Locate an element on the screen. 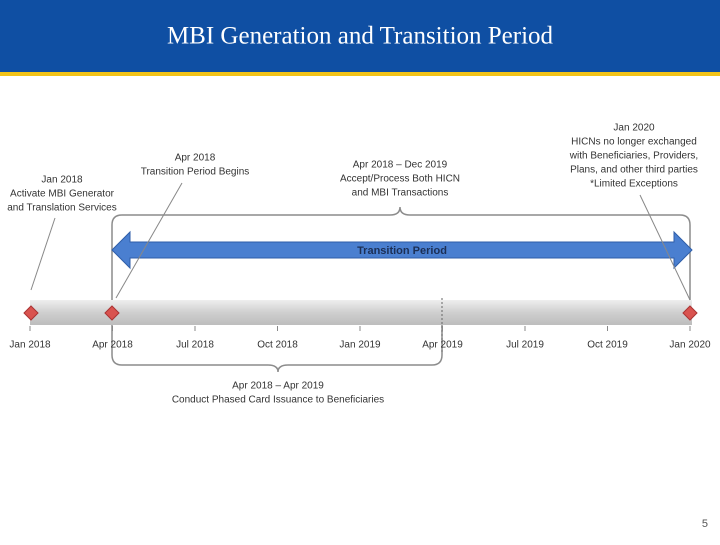 Image resolution: width=720 pixels, height=545 pixels. callout-line: with Beneficiaries, Providers, is located at coordinates (633, 156).